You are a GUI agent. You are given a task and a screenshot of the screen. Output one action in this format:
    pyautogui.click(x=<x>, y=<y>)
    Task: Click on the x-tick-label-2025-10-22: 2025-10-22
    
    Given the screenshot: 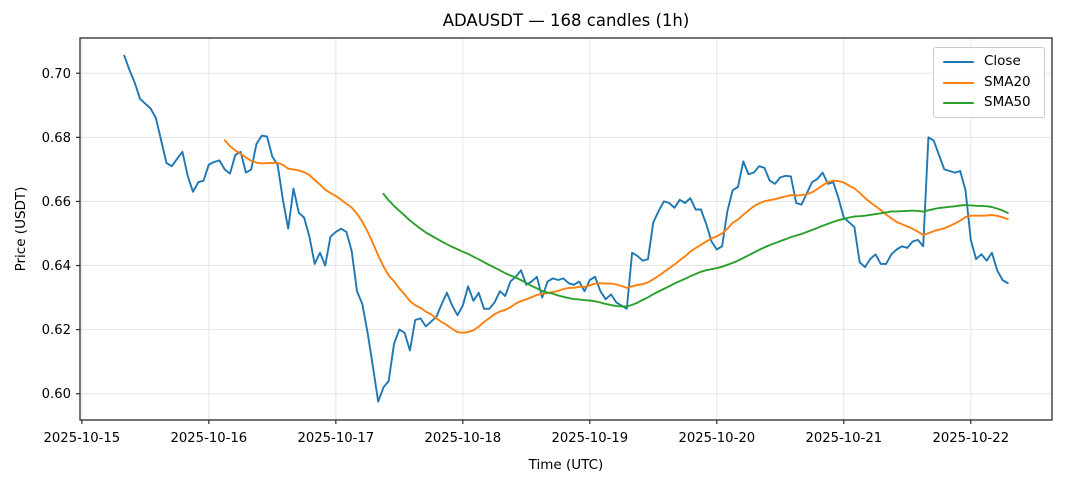 What is the action you would take?
    pyautogui.click(x=970, y=438)
    